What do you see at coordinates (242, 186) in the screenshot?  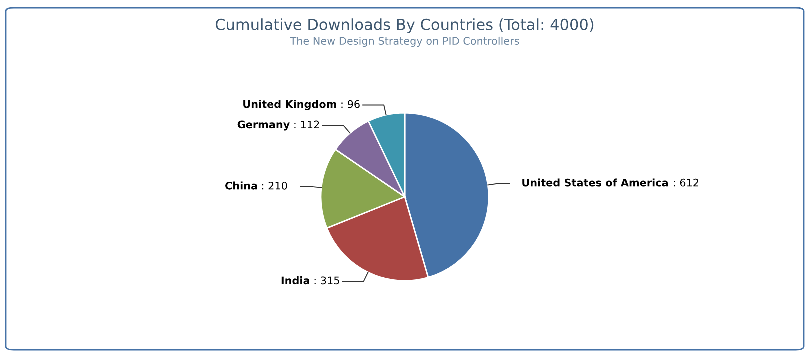 I see `slice-label: China` at bounding box center [242, 186].